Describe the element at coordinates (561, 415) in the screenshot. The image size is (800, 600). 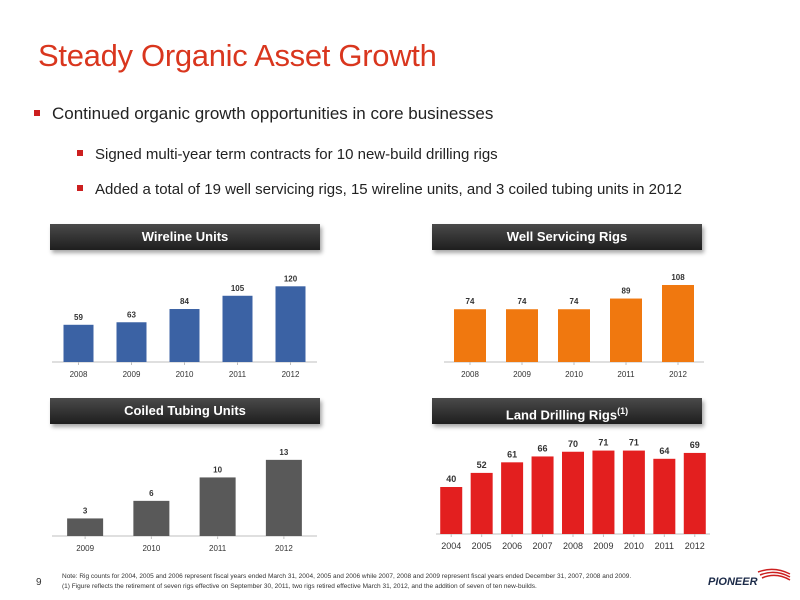
I see `land-drilling-title-text: Land Drilling Rigs` at that location.